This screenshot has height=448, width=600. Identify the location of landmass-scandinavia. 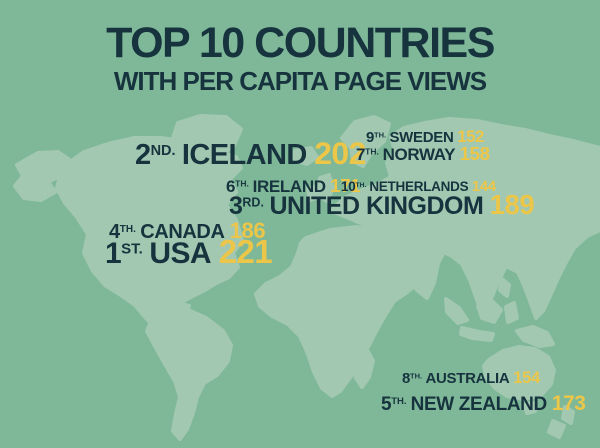
(365, 141).